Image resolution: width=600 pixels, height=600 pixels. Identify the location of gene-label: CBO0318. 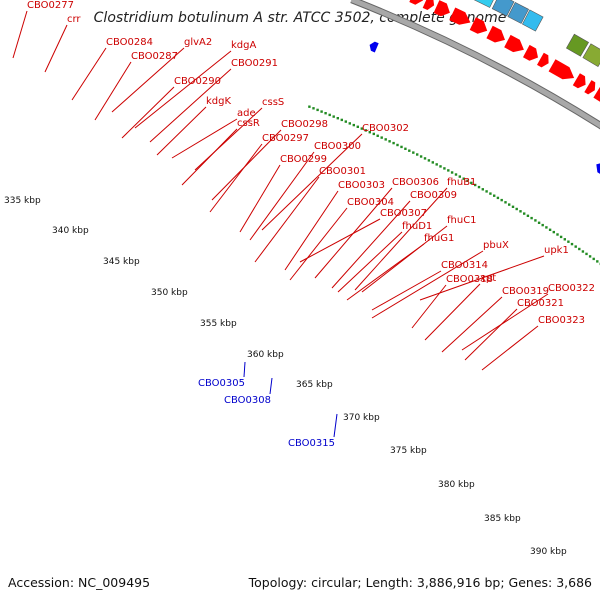
(469, 279).